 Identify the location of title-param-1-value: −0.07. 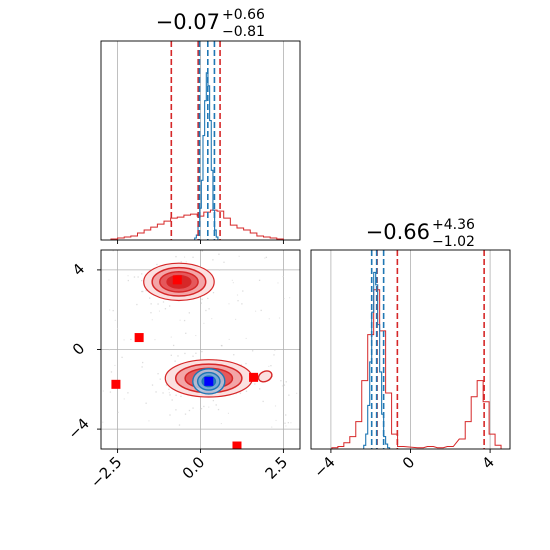
(188, 22).